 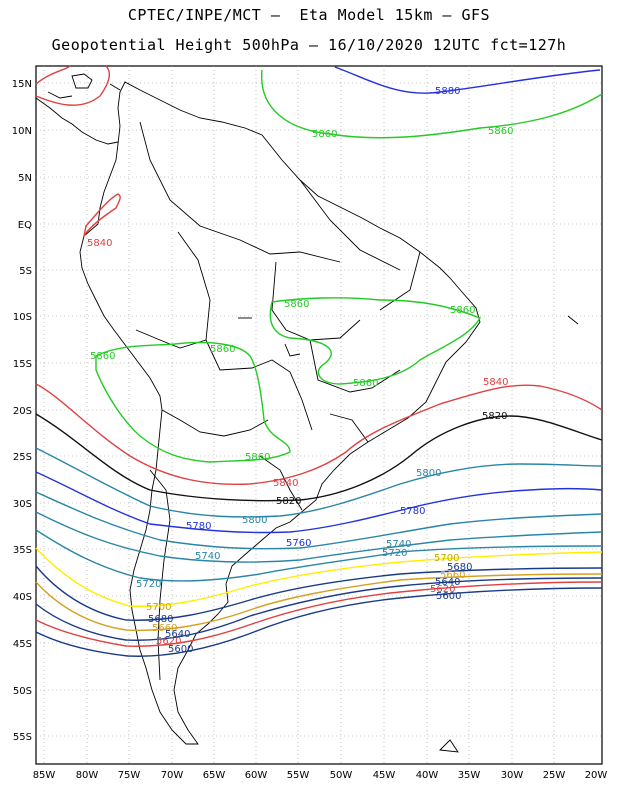 I want to click on lon-label: 50W, so click(x=341, y=775).